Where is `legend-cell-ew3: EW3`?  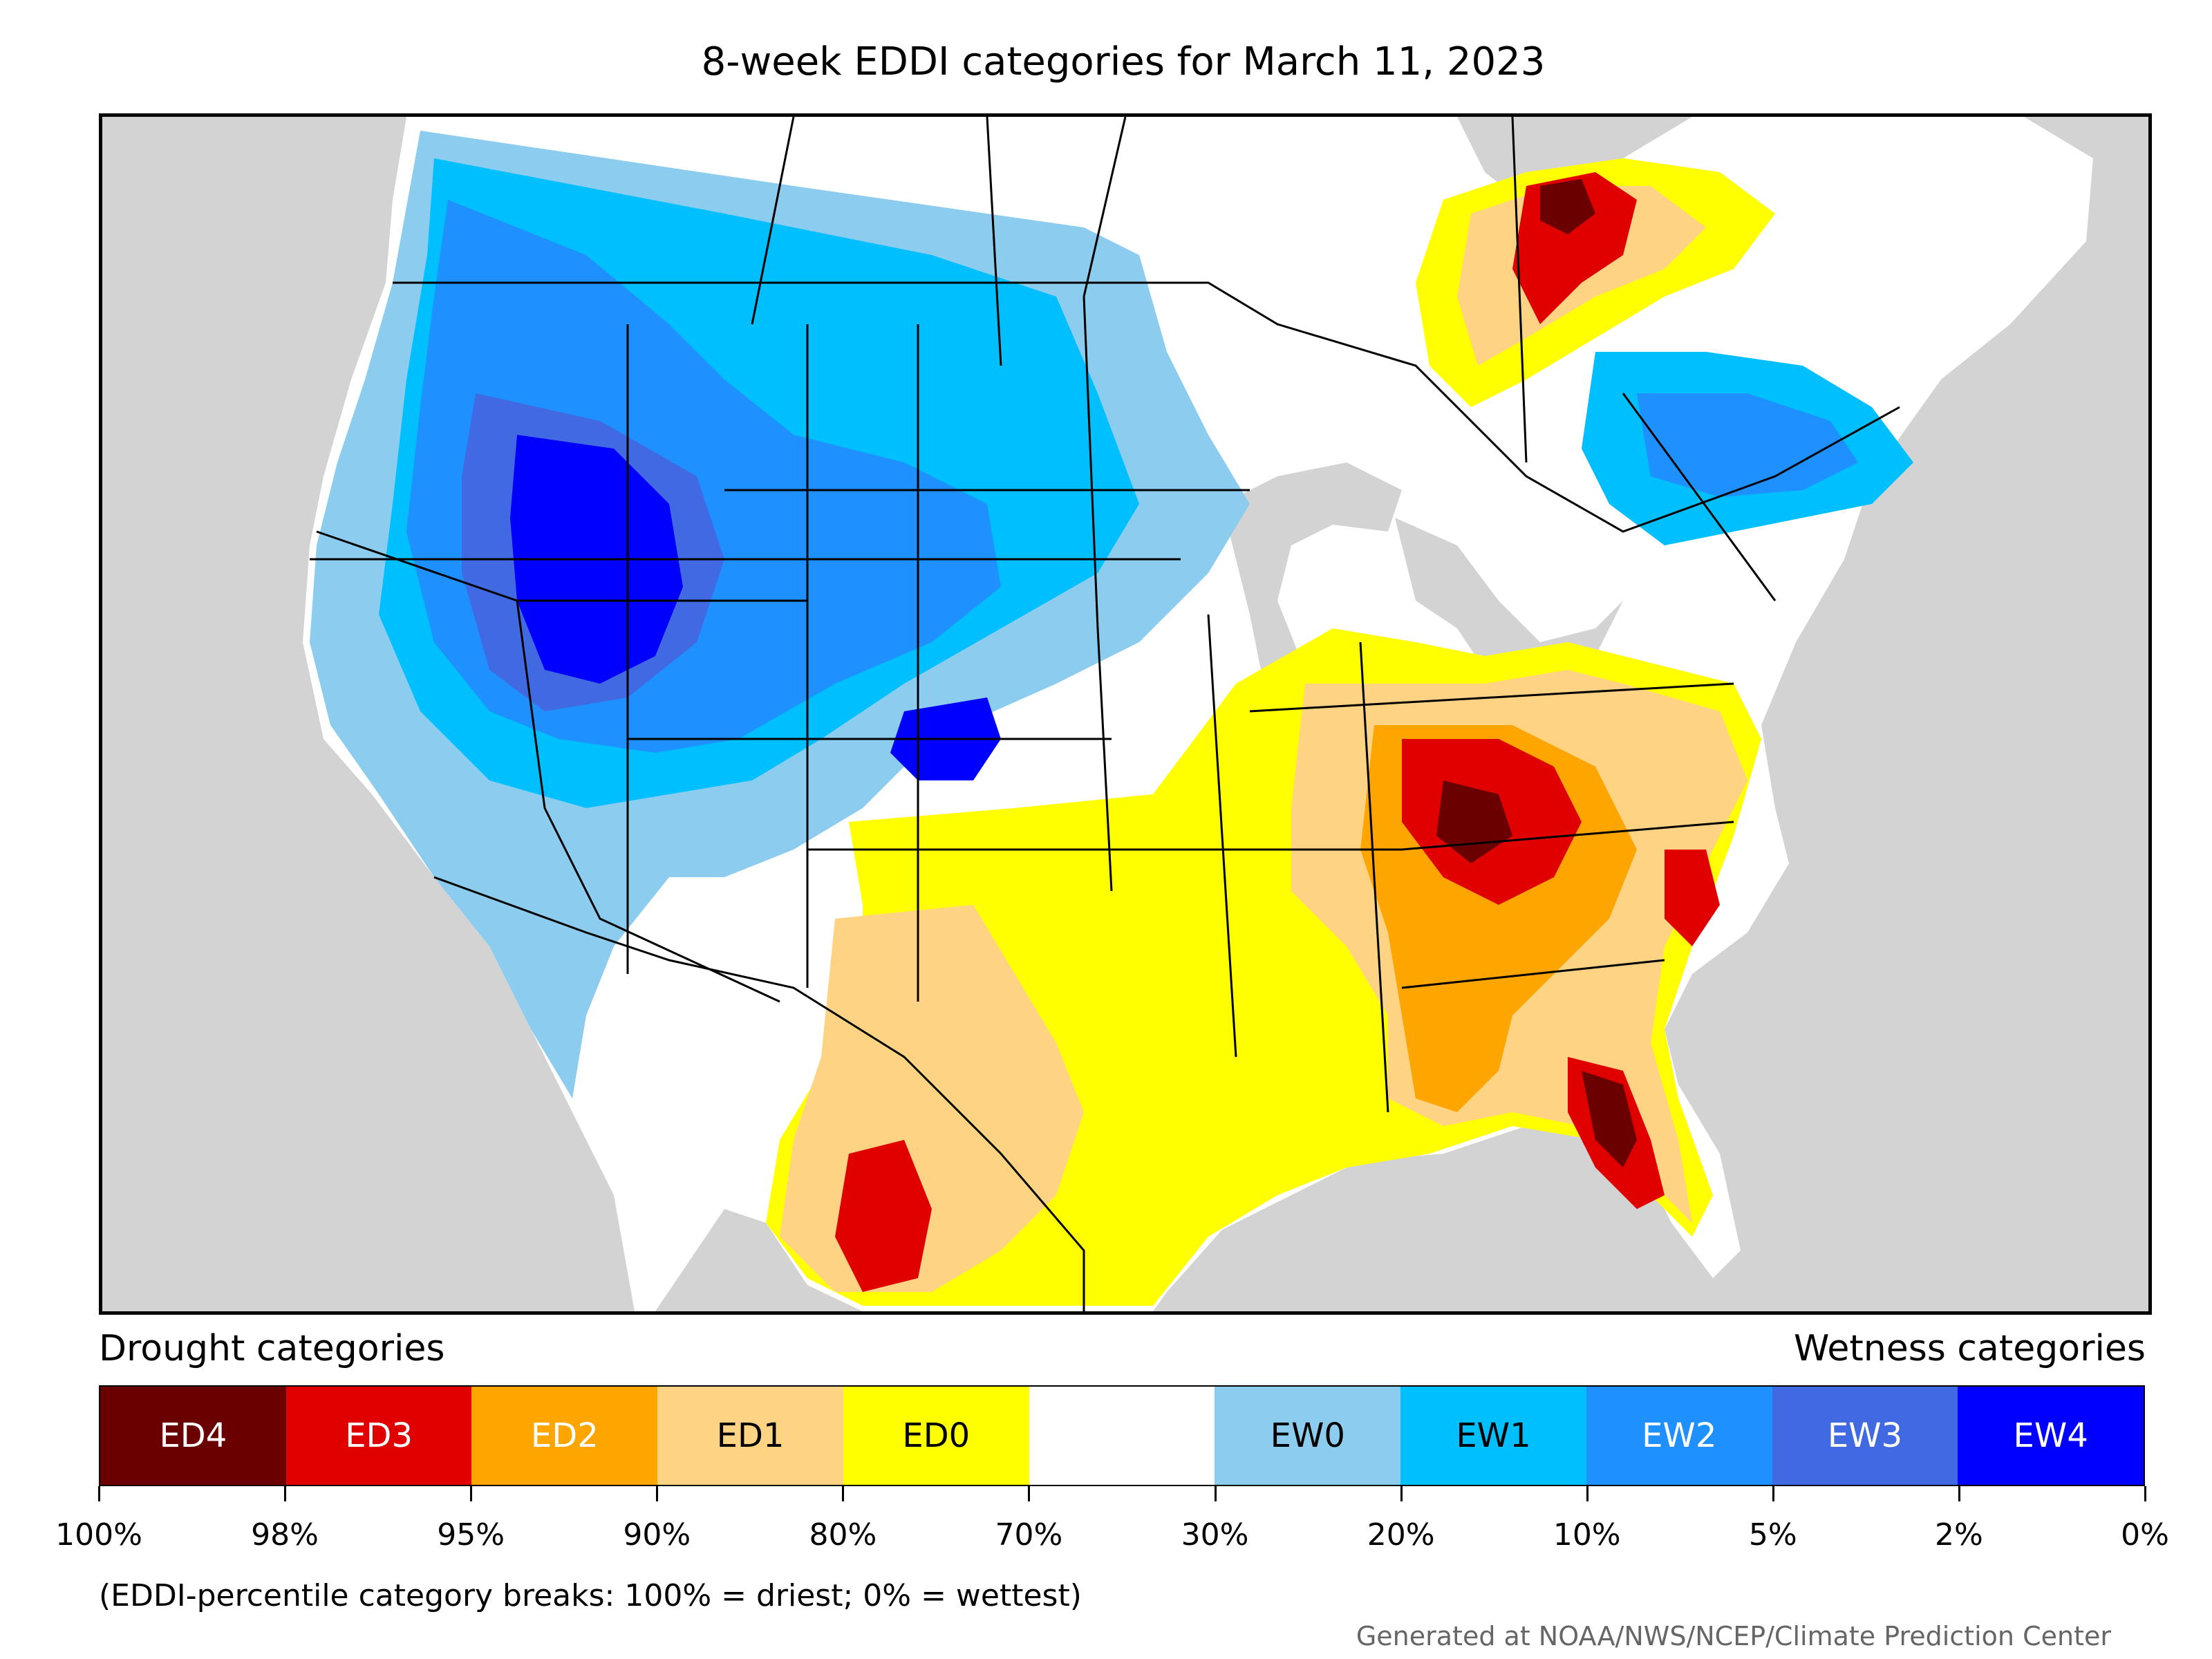
legend-cell-ew3: EW3 is located at coordinates (1865, 1436).